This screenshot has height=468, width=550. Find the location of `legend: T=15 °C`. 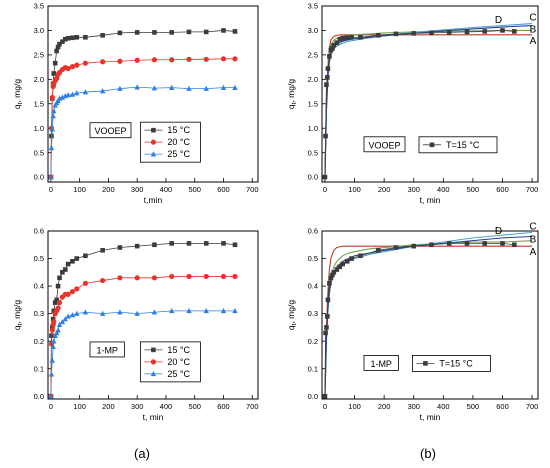

legend: T=15 °C is located at coordinates (458, 145).